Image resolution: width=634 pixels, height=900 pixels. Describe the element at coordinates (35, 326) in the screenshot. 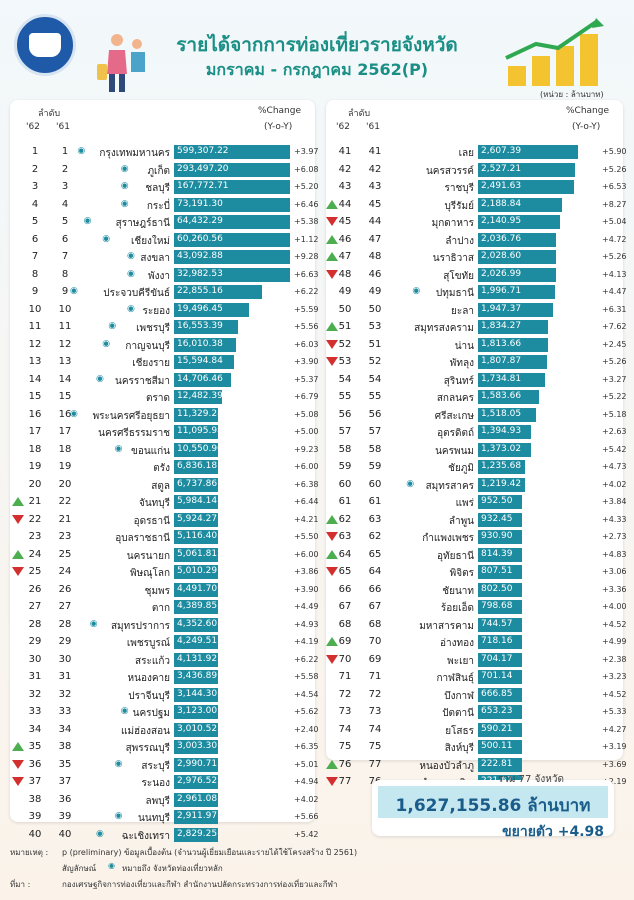

I see `rank-2562: 11` at that location.